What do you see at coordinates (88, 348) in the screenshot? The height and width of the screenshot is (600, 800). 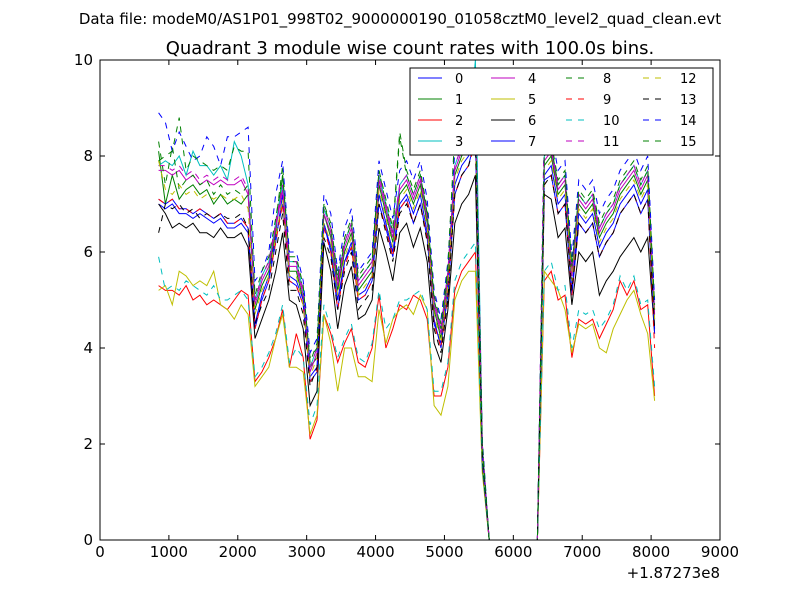 I see `y-tick-label: 4` at bounding box center [88, 348].